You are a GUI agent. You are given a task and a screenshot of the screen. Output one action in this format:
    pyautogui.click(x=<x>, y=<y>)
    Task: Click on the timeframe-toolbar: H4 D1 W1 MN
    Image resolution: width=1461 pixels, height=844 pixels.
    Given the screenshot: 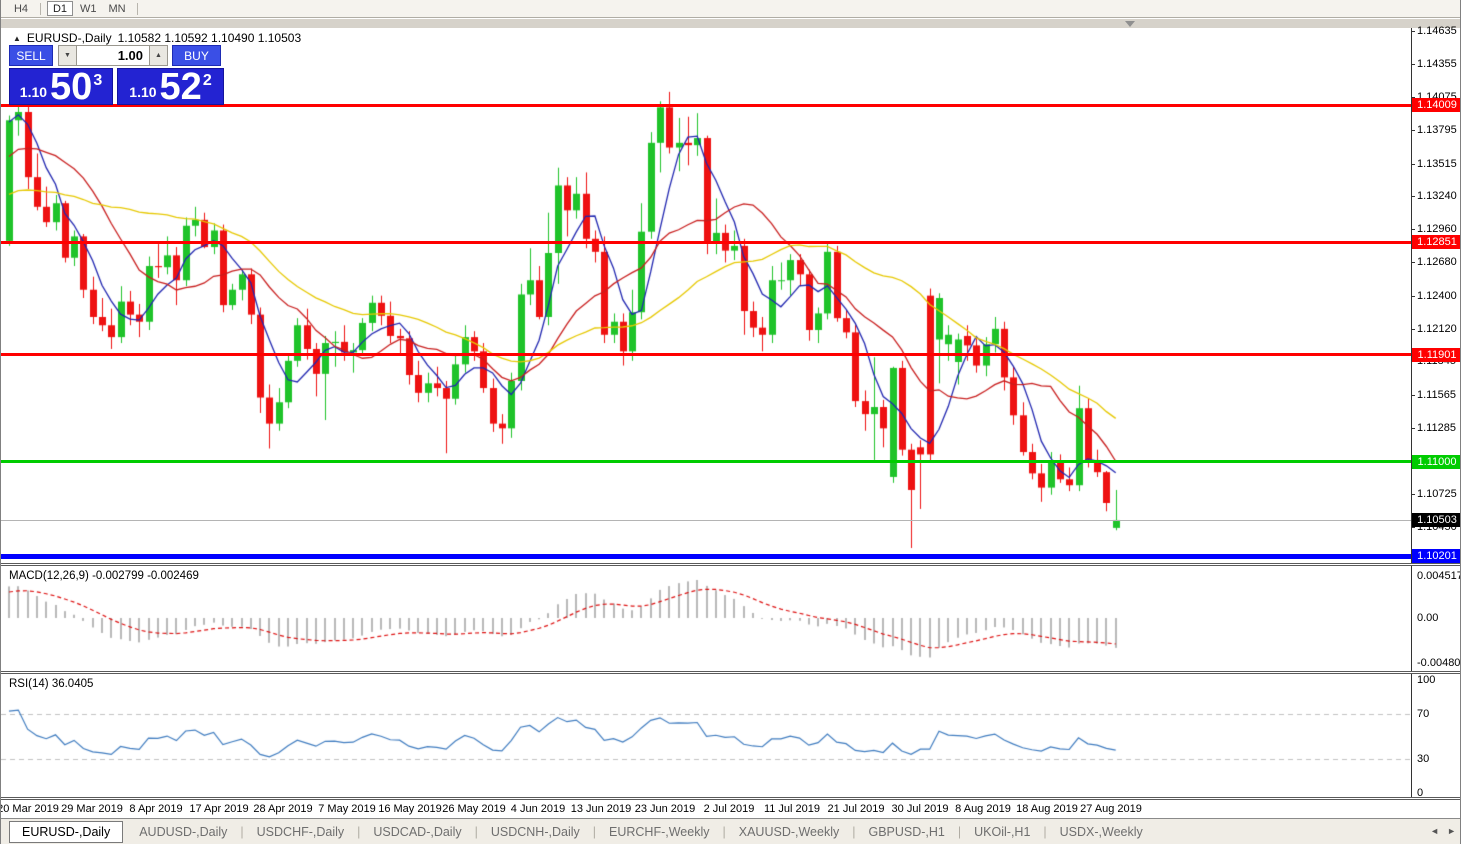 What is the action you would take?
    pyautogui.click(x=730, y=9)
    